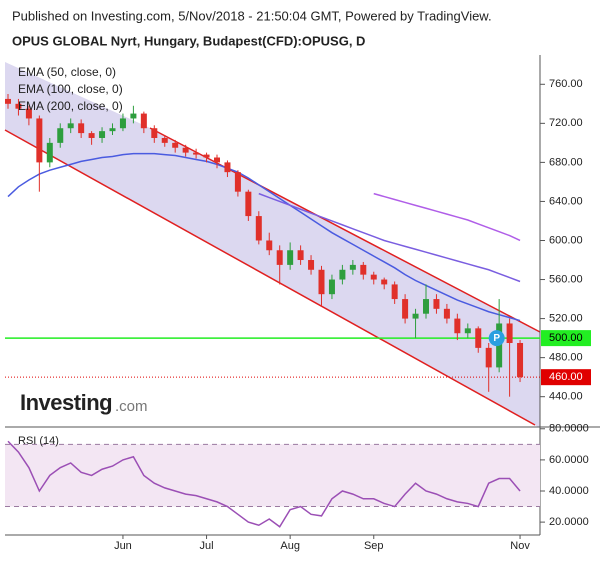 Image resolution: width=600 pixels, height=562 pixels. What do you see at coordinates (569, 429) in the screenshot?
I see `y-tick-label: 80.0000` at bounding box center [569, 429].